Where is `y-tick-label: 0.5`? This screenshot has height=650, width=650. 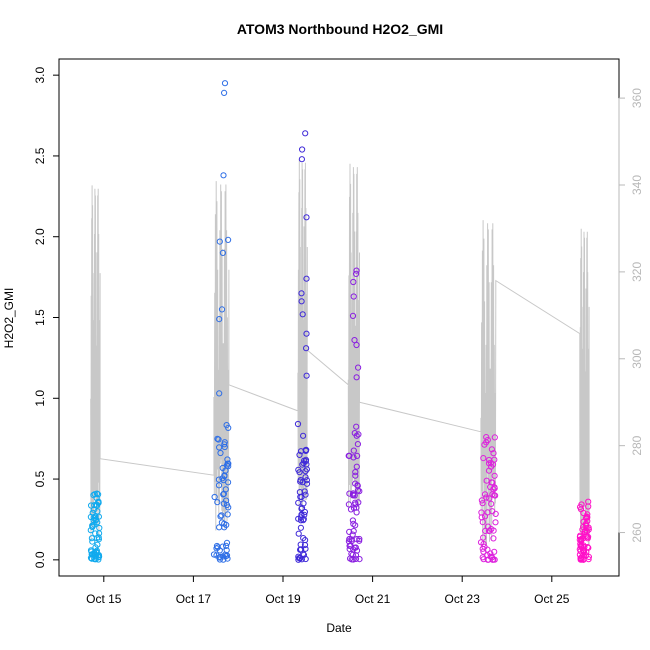
y-tick-label: 0.5 is located at coordinates (40, 478).